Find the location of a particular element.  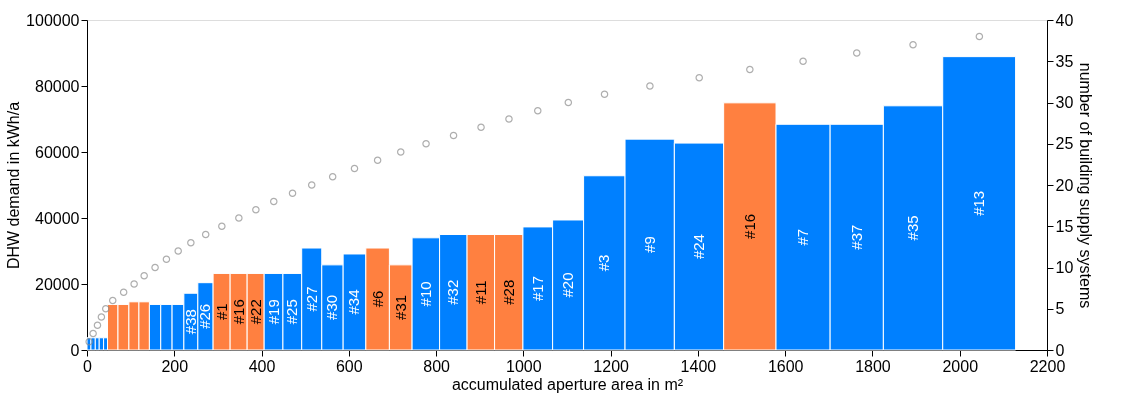

annotation: #3 is located at coordinates (604, 263).